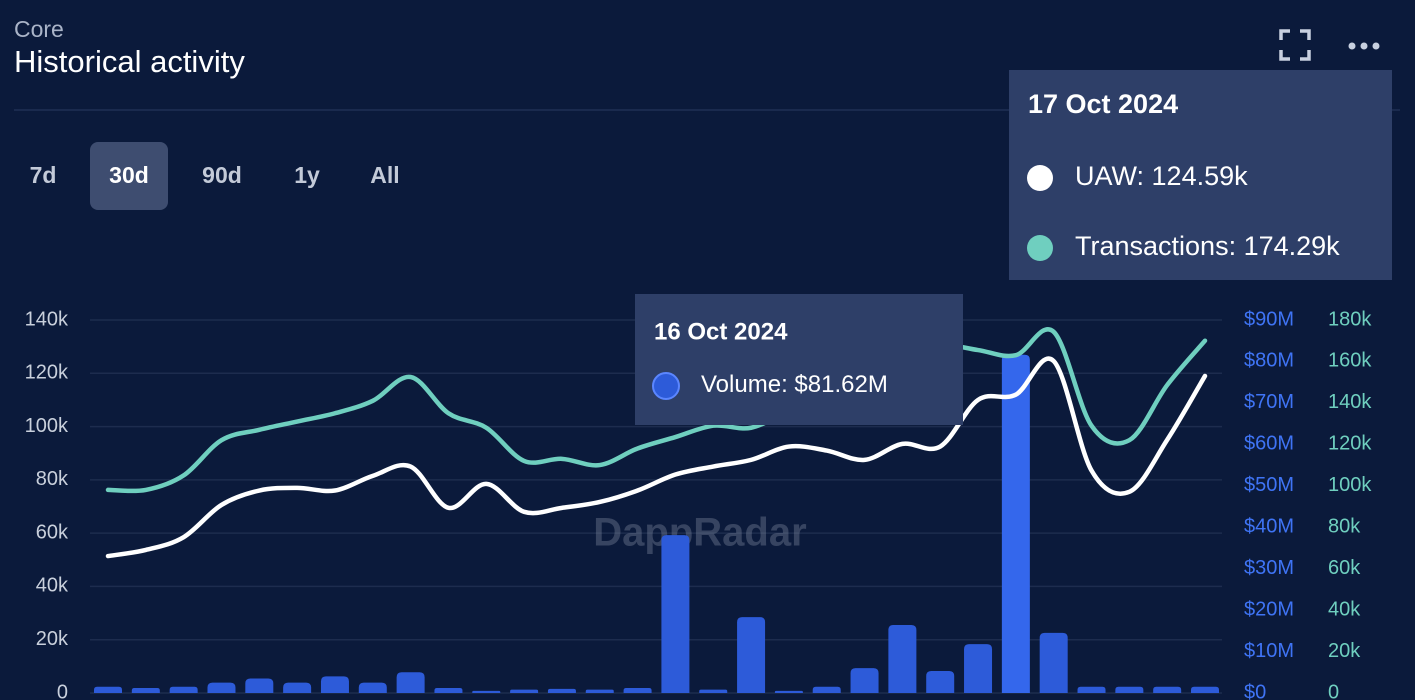  I want to click on range-button: 90d, so click(222, 175).